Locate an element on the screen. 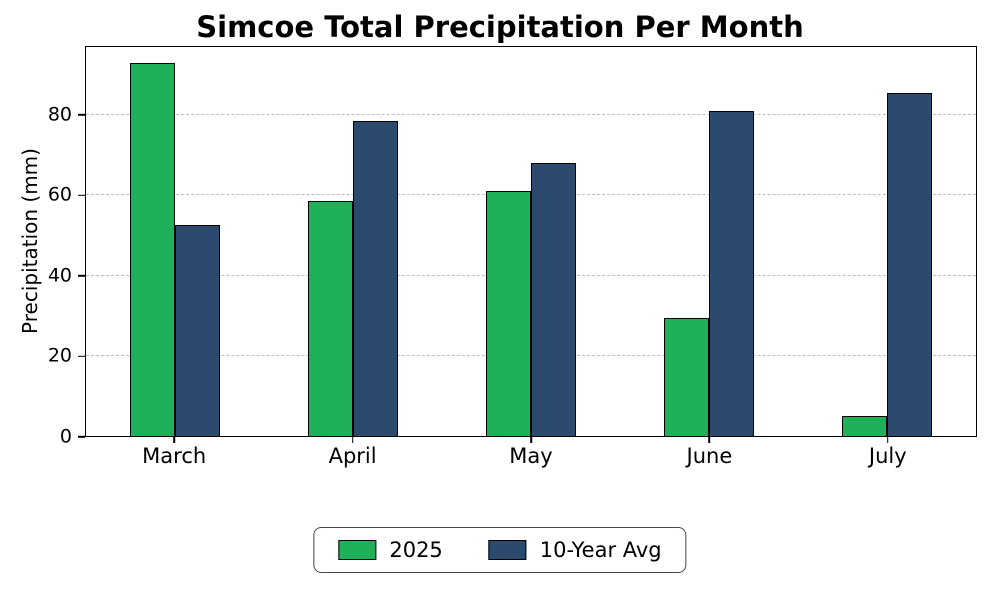  bar-group-may is located at coordinates (531, 241).